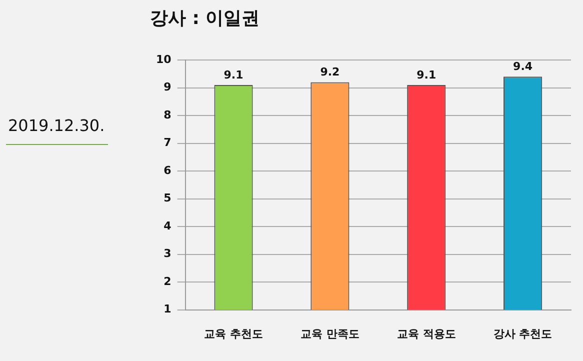 Image resolution: width=583 pixels, height=361 pixels. Describe the element at coordinates (168, 281) in the screenshot. I see `y-tick-label: 2` at that location.